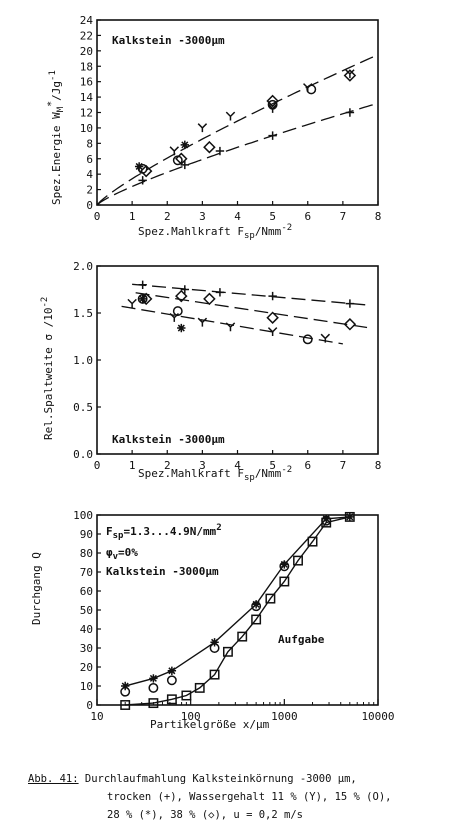 This screenshot has height=838, width=474. I want to click on chart2-xtick-label: 2, so click(167, 465).